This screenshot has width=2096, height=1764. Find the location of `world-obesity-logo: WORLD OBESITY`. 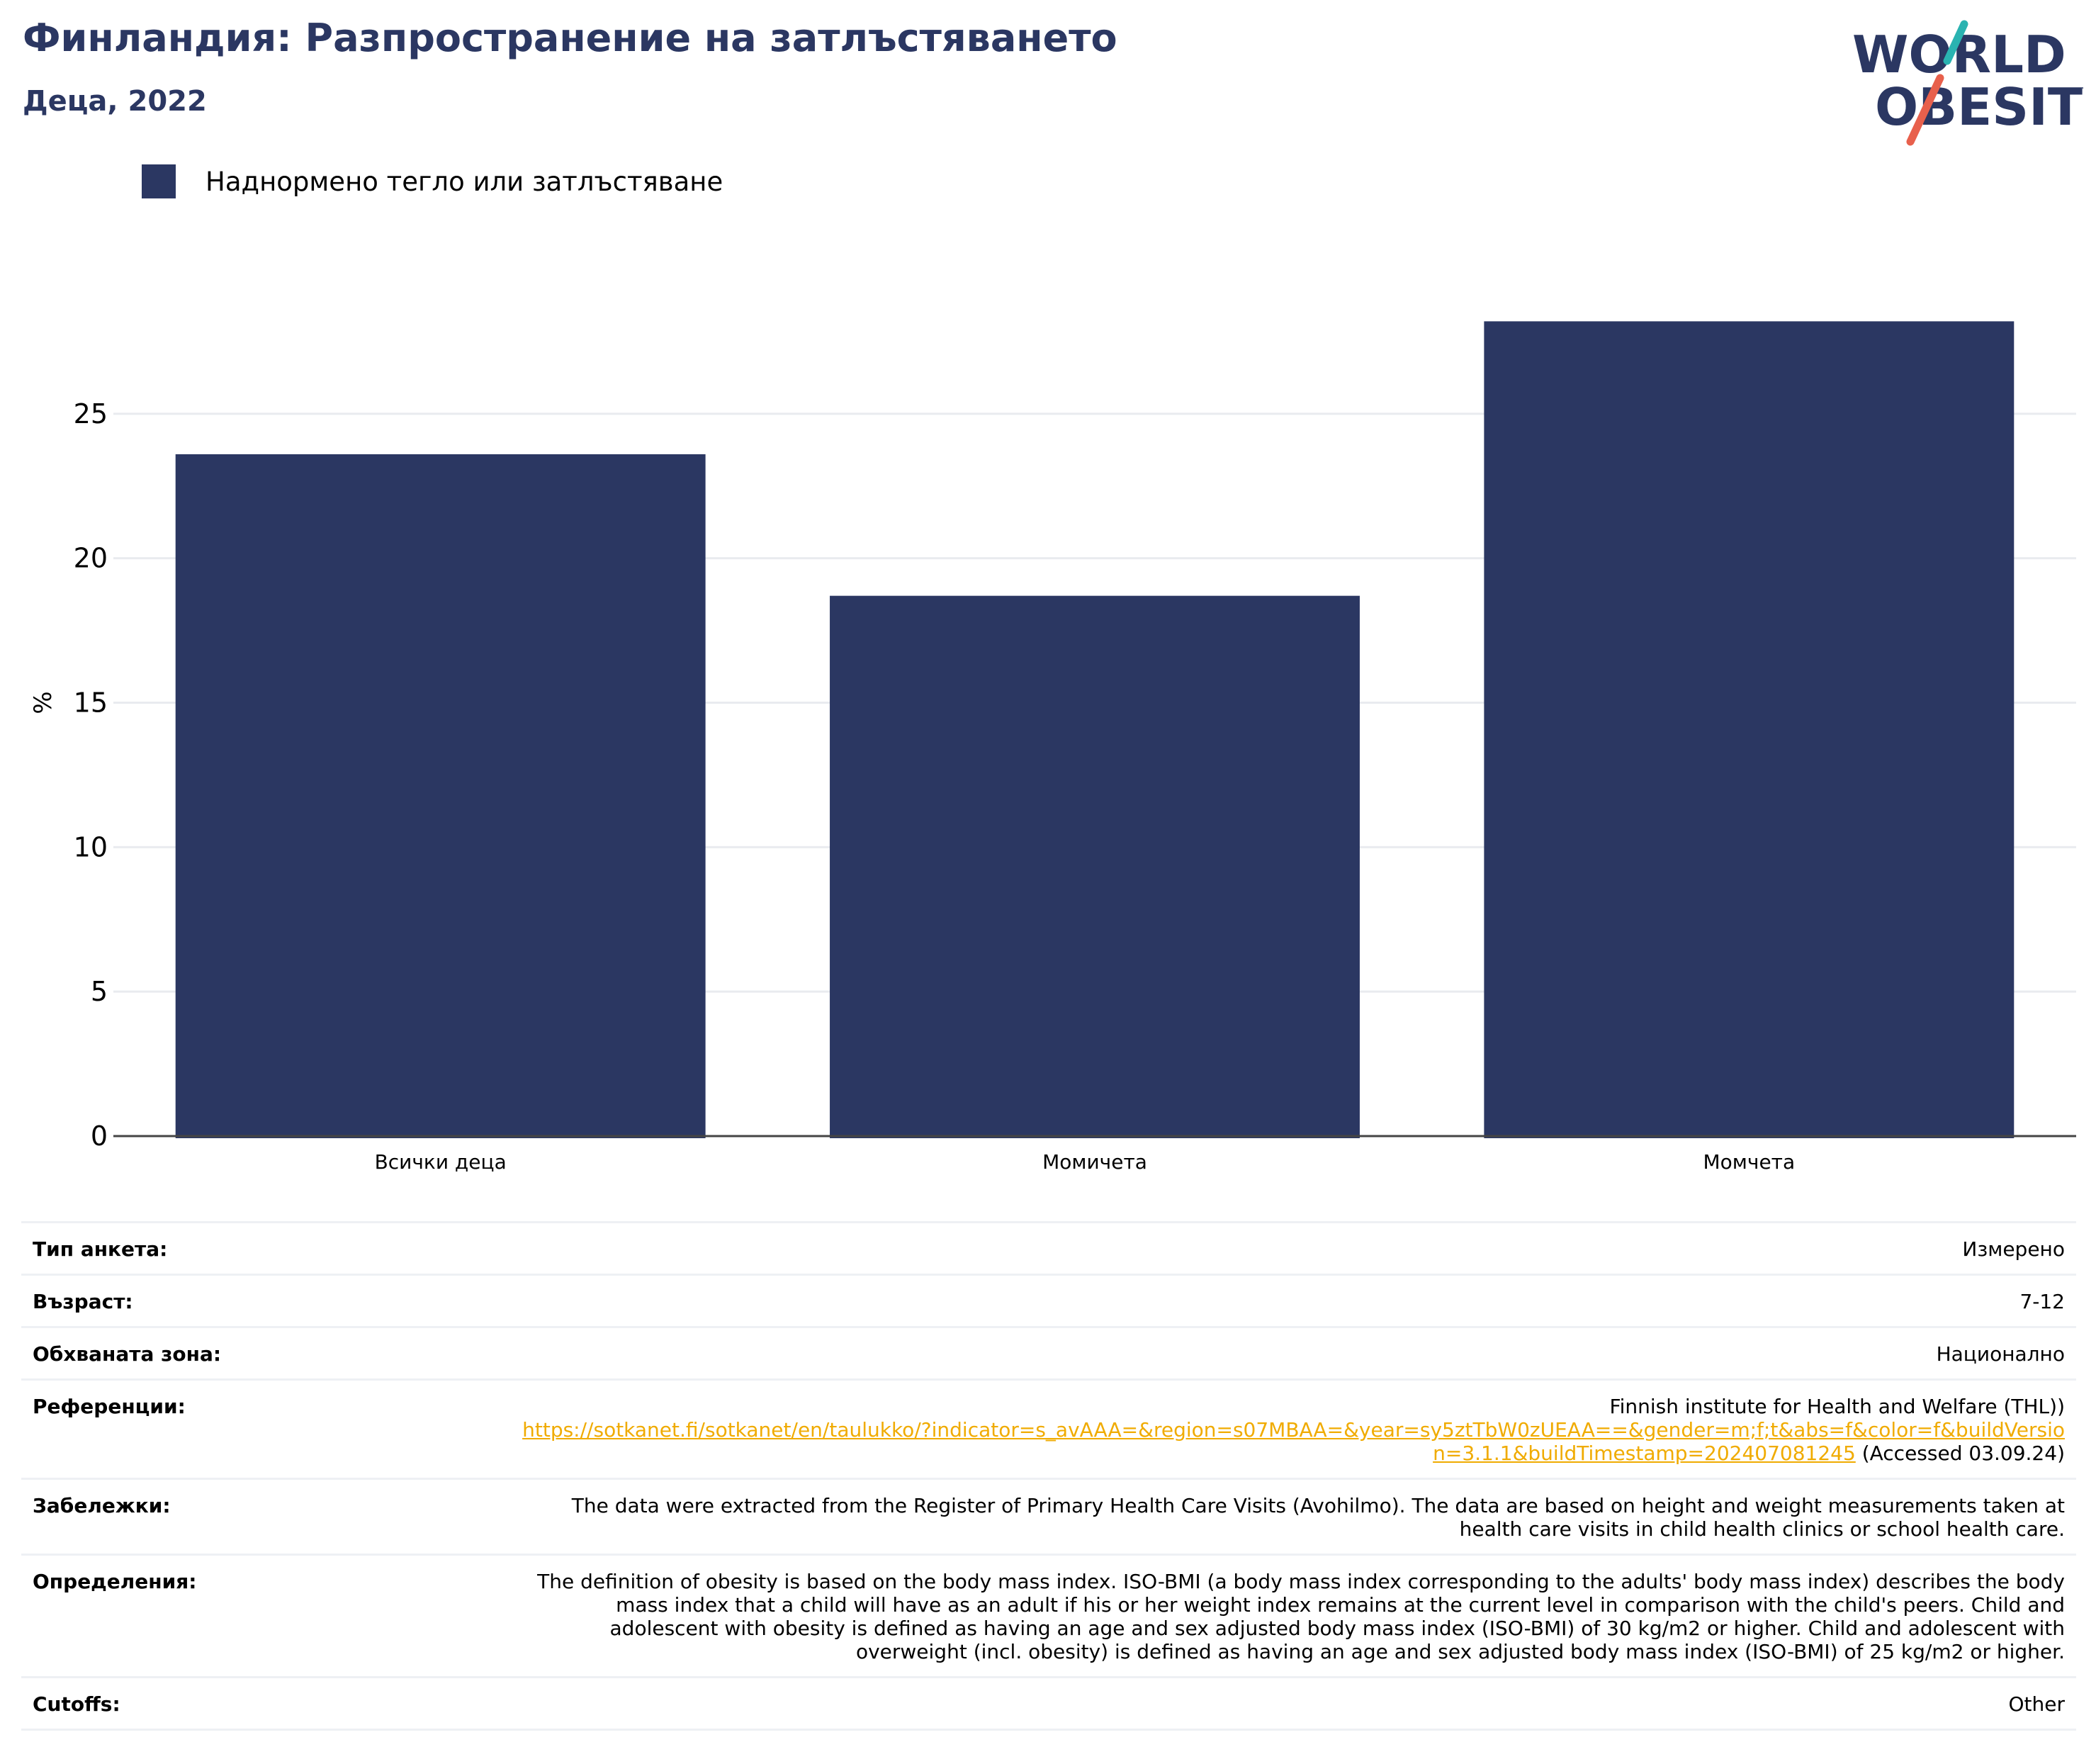

world-obesity-logo: WORLD OBESITY is located at coordinates (1968, 83).